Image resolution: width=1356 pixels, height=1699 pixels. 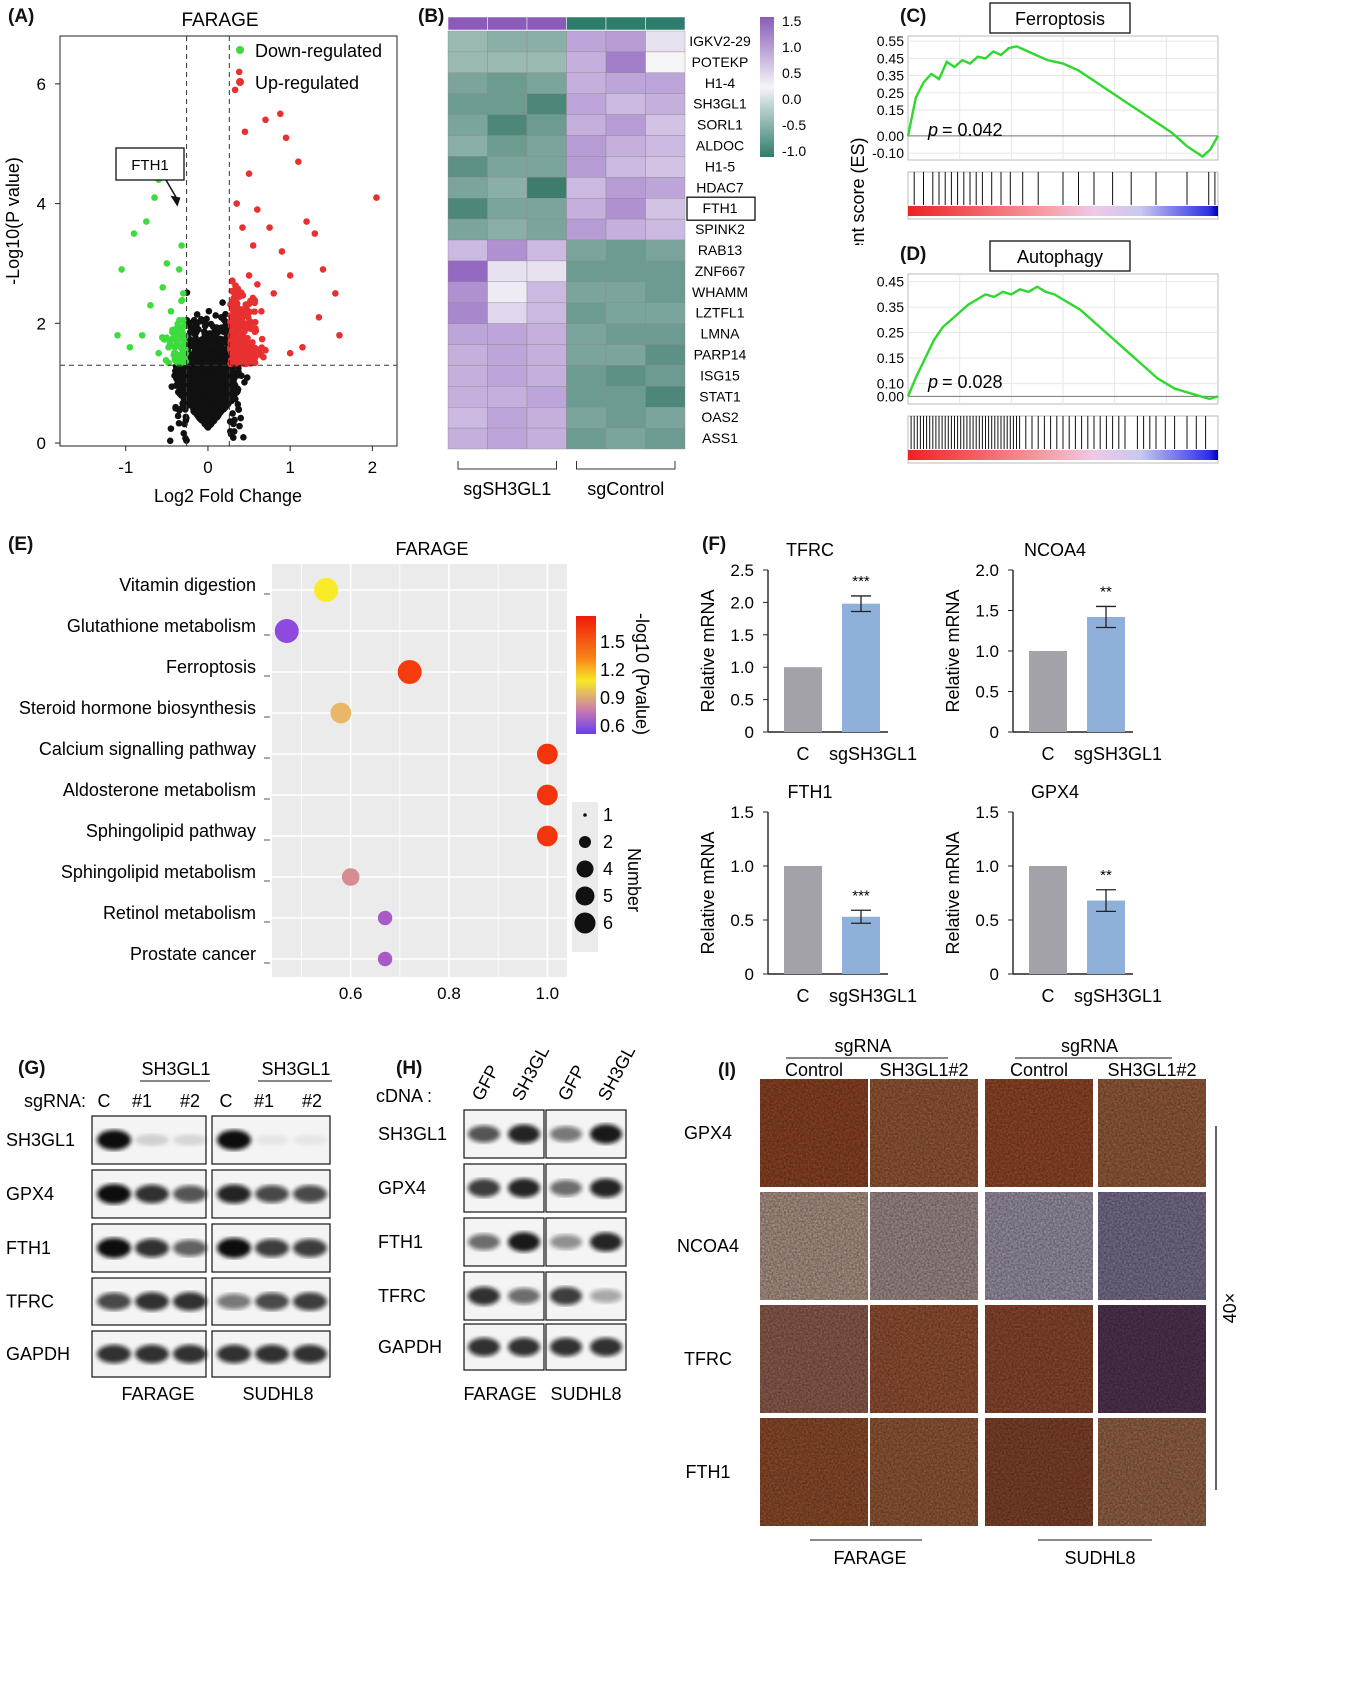 I want to click on significance-label: ***, so click(x=861, y=895).